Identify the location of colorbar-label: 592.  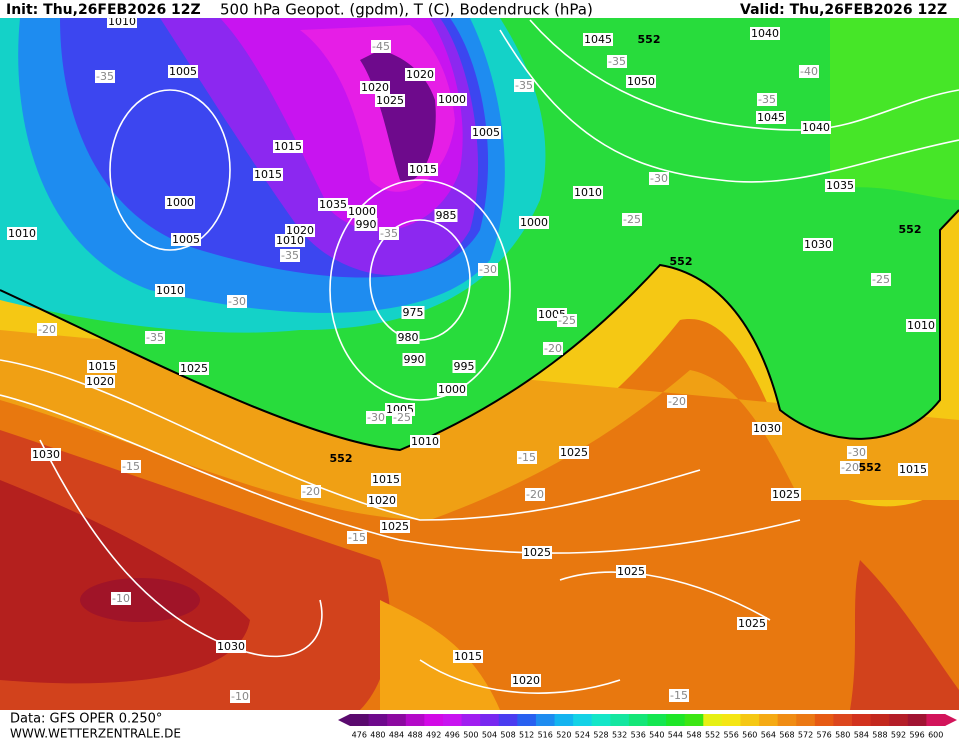
(898, 735).